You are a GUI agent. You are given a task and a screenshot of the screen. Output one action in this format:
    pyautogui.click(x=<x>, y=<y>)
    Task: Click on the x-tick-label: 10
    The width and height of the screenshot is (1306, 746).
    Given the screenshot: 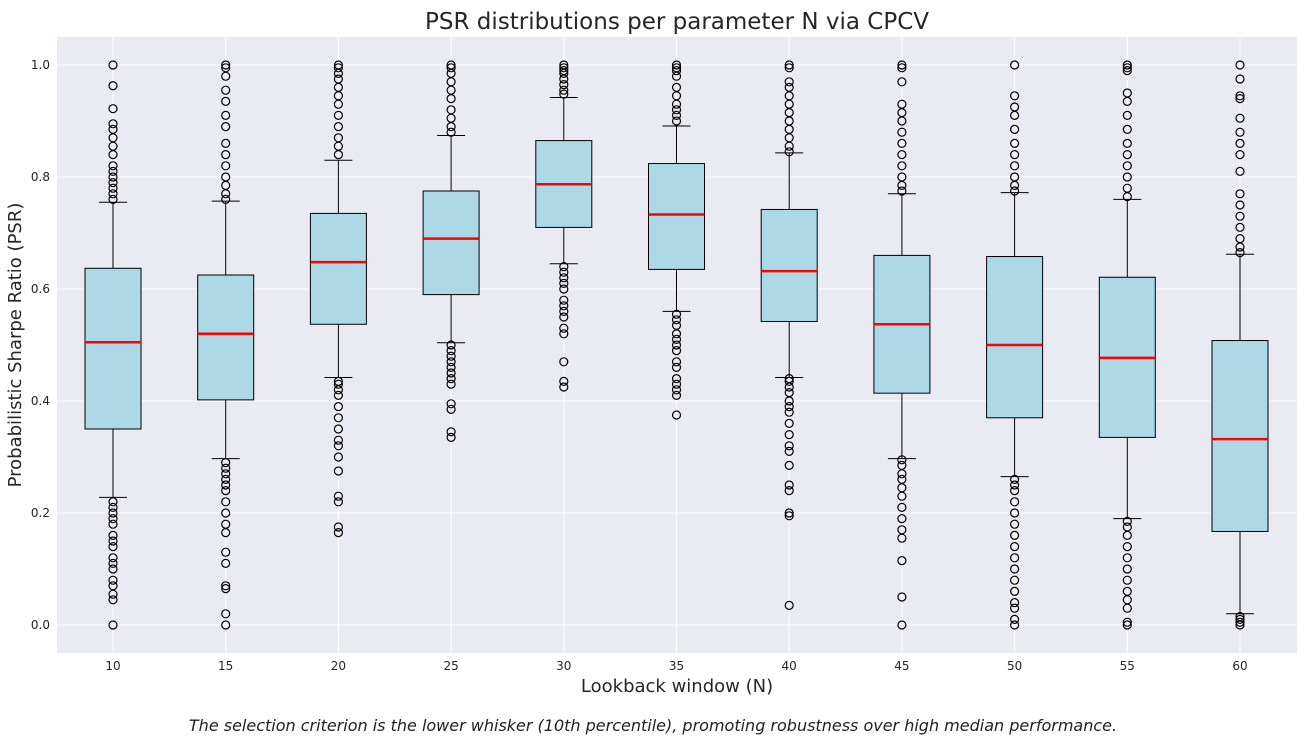 What is the action you would take?
    pyautogui.click(x=112, y=666)
    